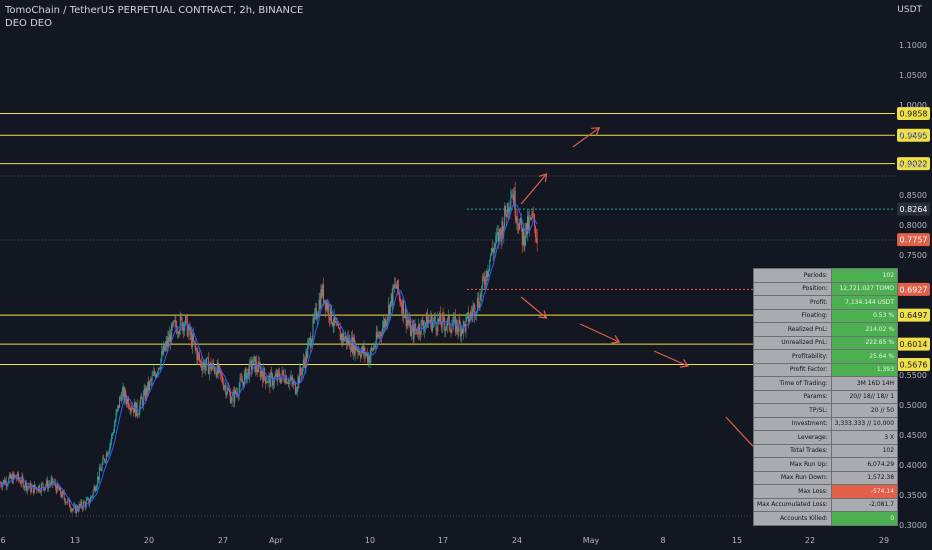 The image size is (932, 550). Describe the element at coordinates (826, 410) in the screenshot. I see `stats-row: TP/SL: 20 // 50` at that location.